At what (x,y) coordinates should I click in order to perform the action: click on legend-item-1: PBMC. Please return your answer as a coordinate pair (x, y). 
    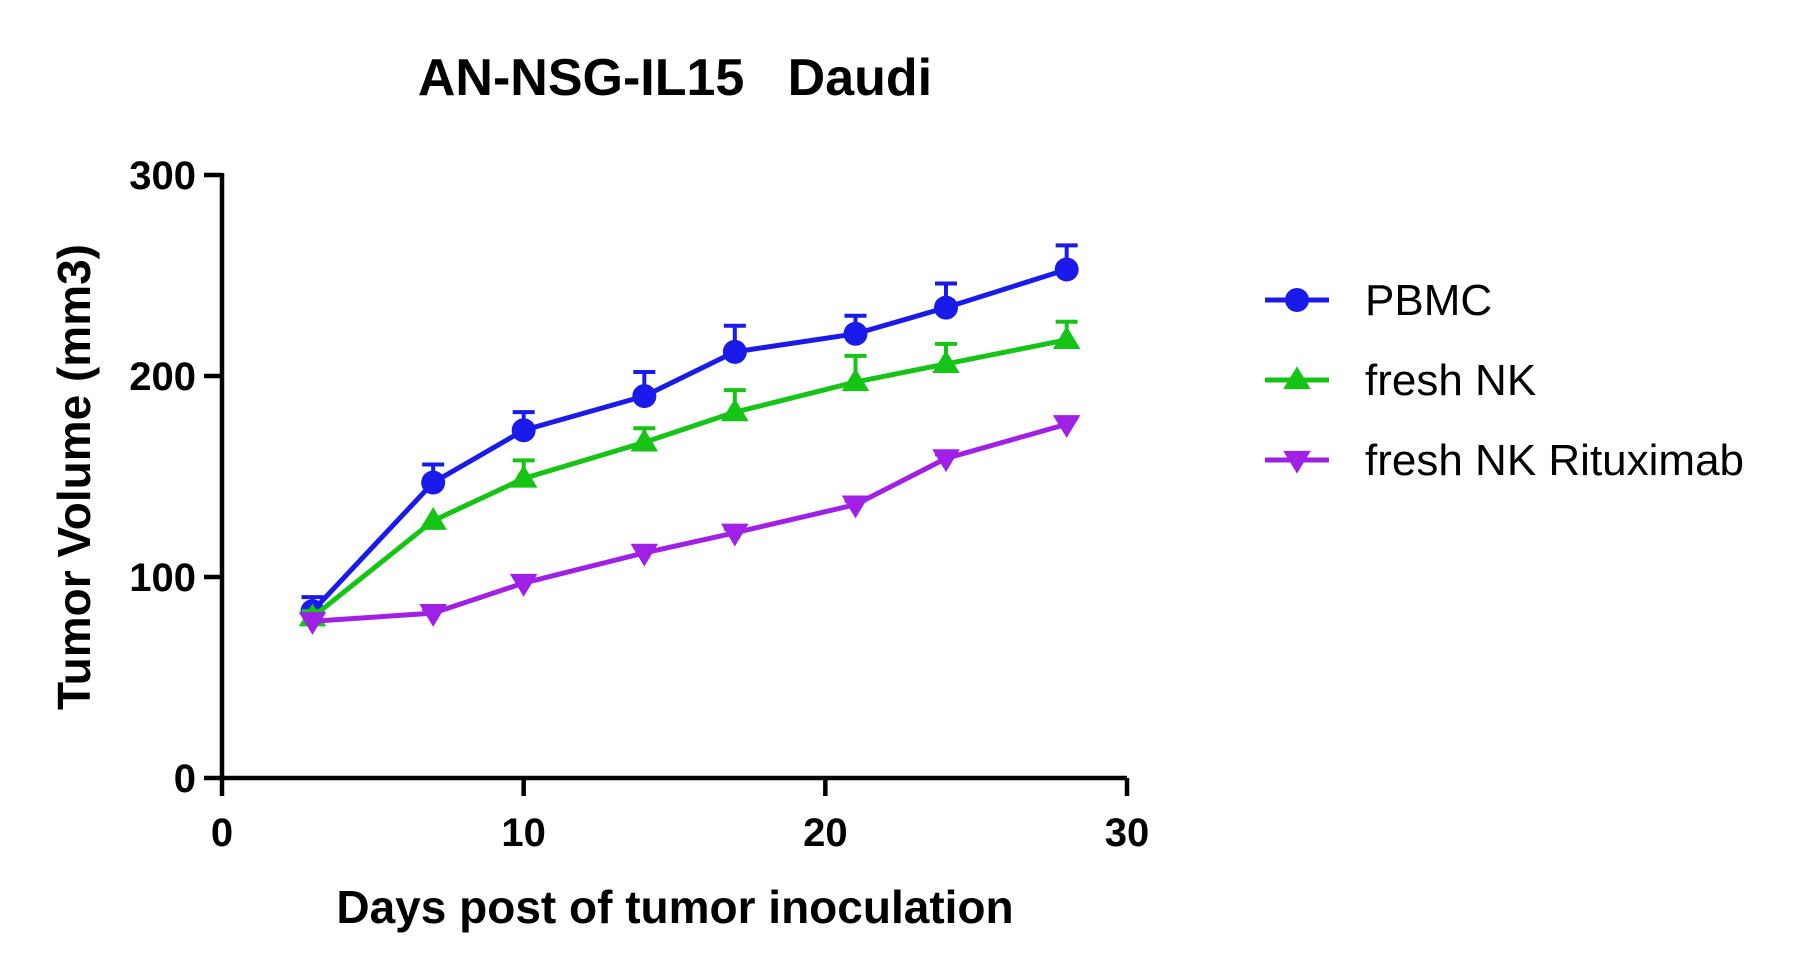
    Looking at the image, I should click on (1378, 300).